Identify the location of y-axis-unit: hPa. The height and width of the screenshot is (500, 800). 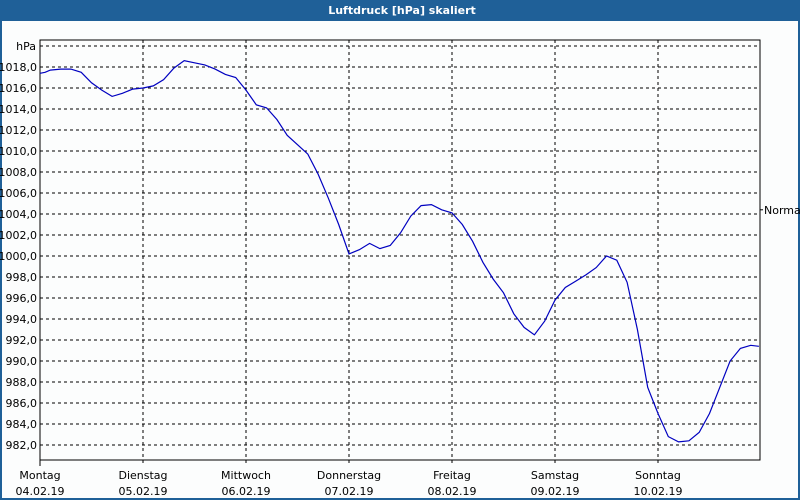
(26, 46).